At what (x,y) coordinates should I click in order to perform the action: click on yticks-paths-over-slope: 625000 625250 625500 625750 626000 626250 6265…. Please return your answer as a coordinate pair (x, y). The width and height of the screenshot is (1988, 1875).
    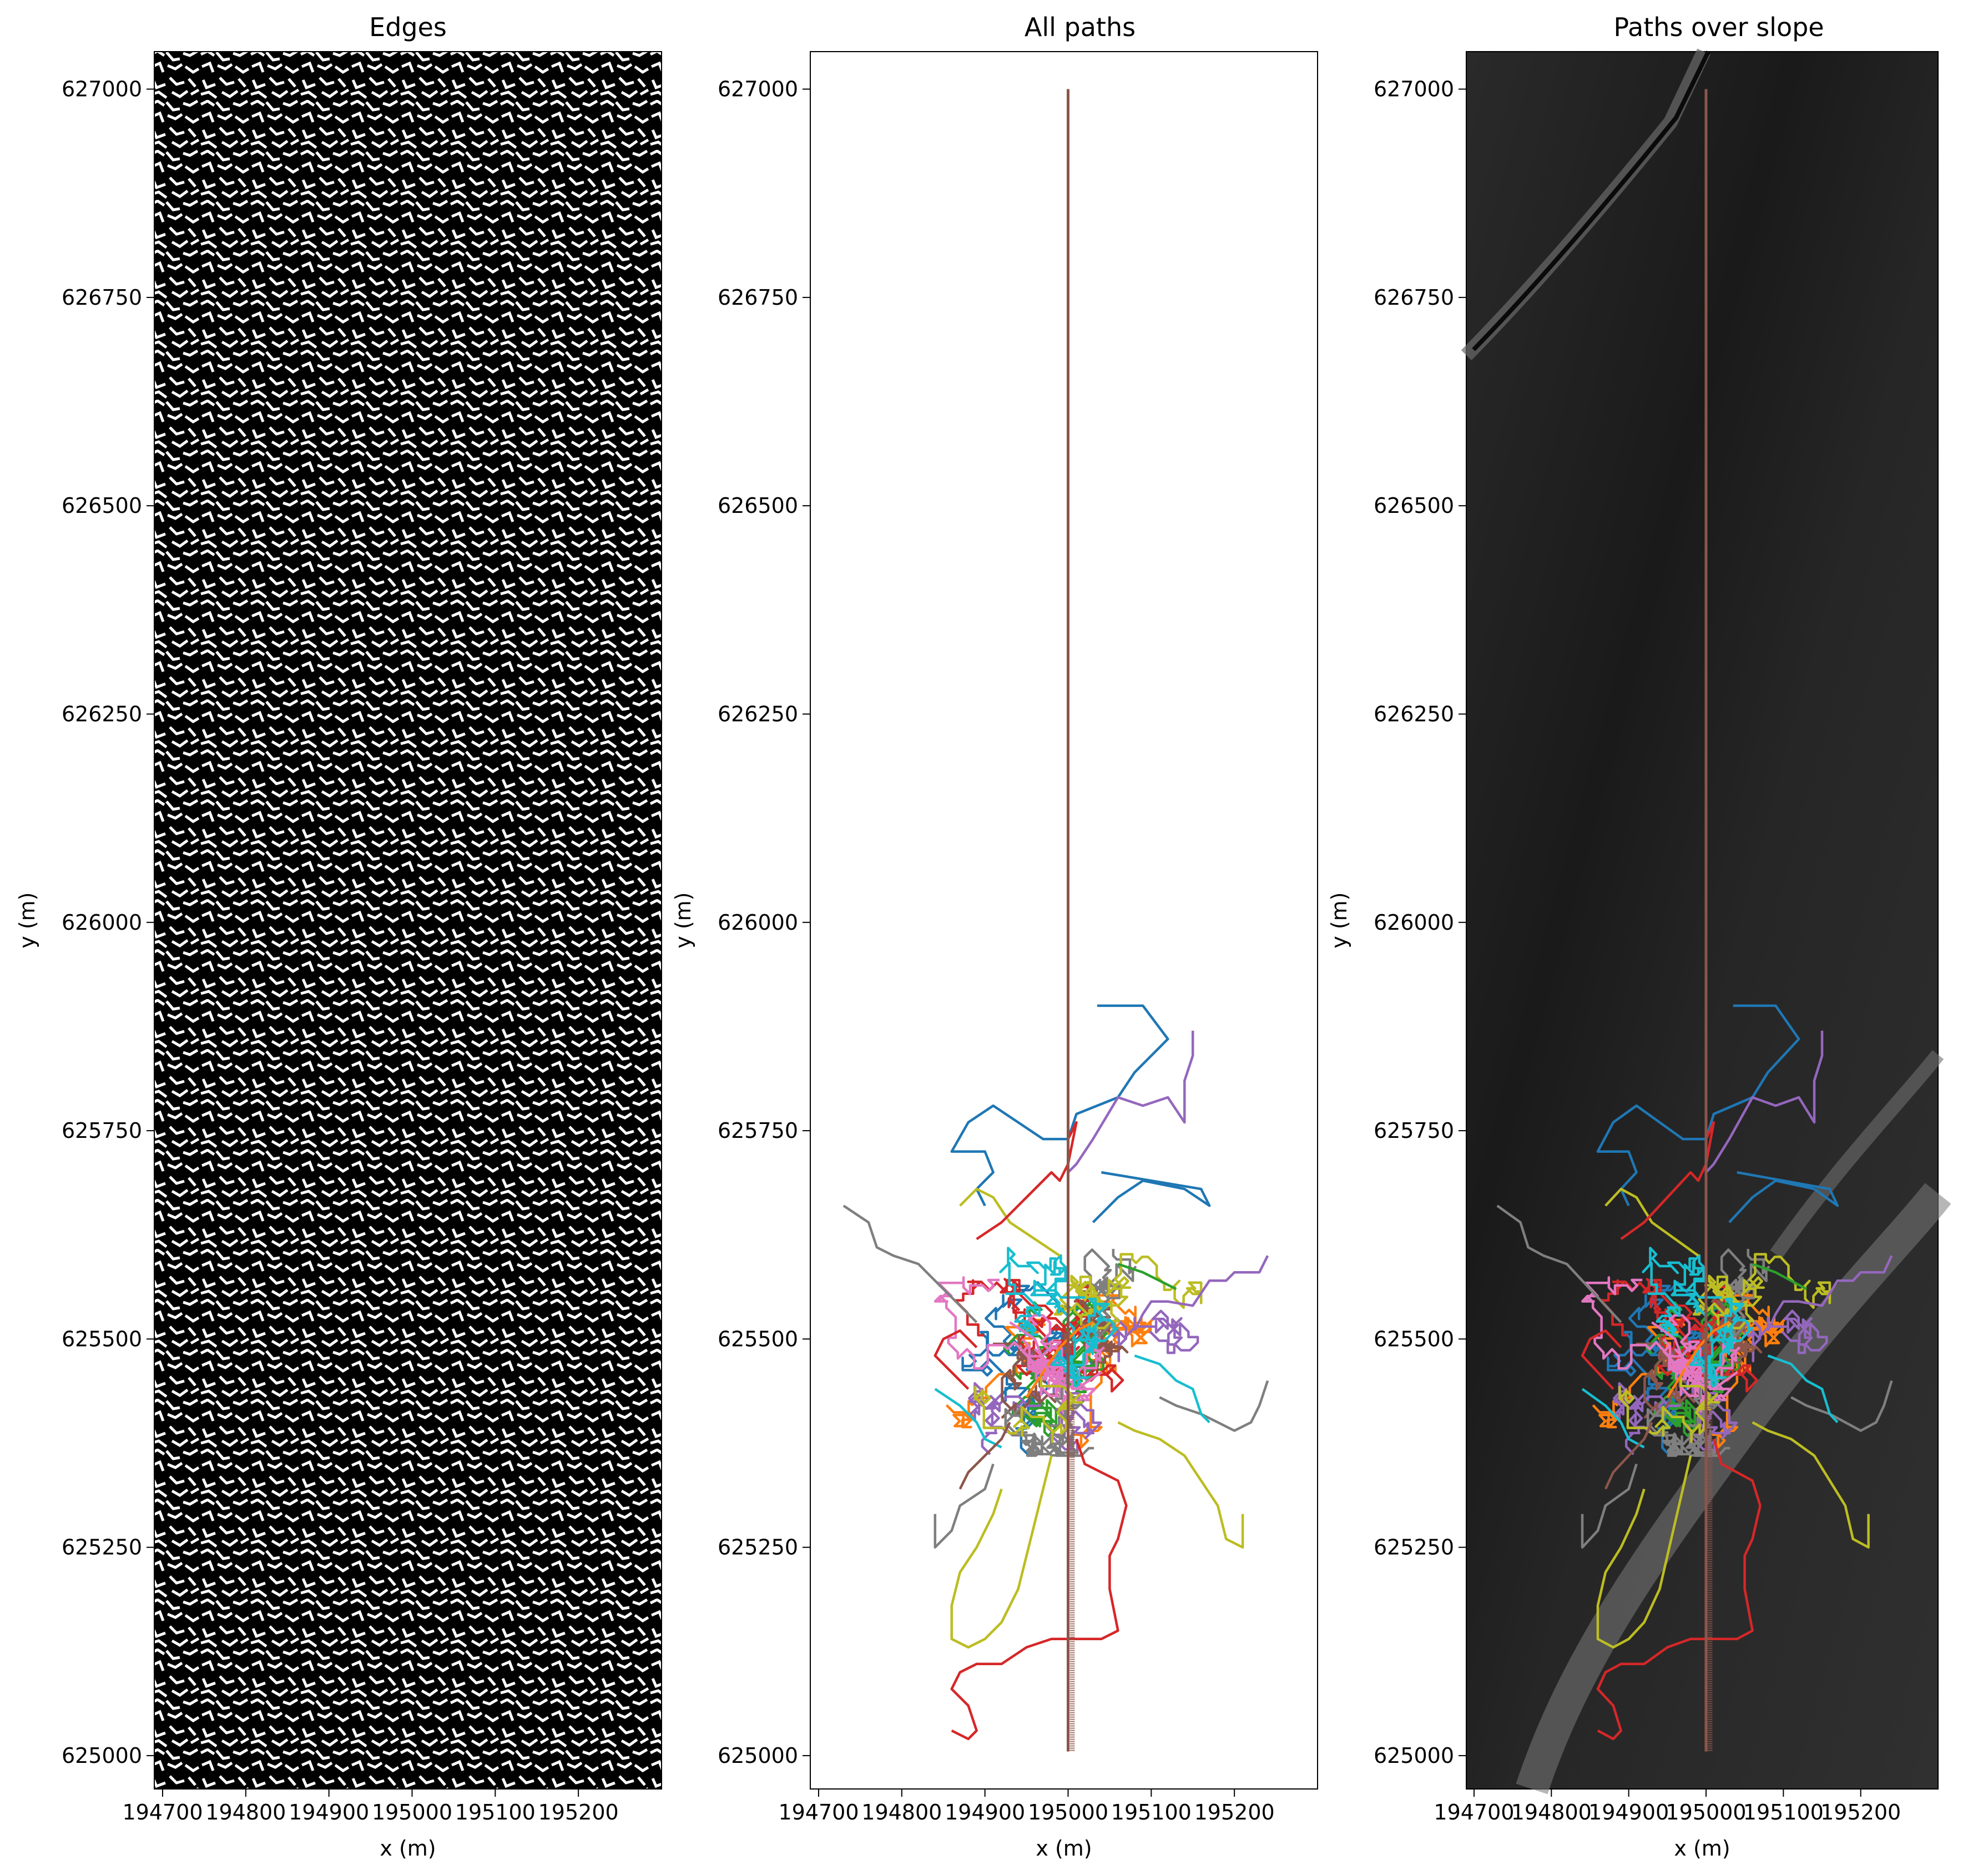
    Looking at the image, I should click on (1420, 923).